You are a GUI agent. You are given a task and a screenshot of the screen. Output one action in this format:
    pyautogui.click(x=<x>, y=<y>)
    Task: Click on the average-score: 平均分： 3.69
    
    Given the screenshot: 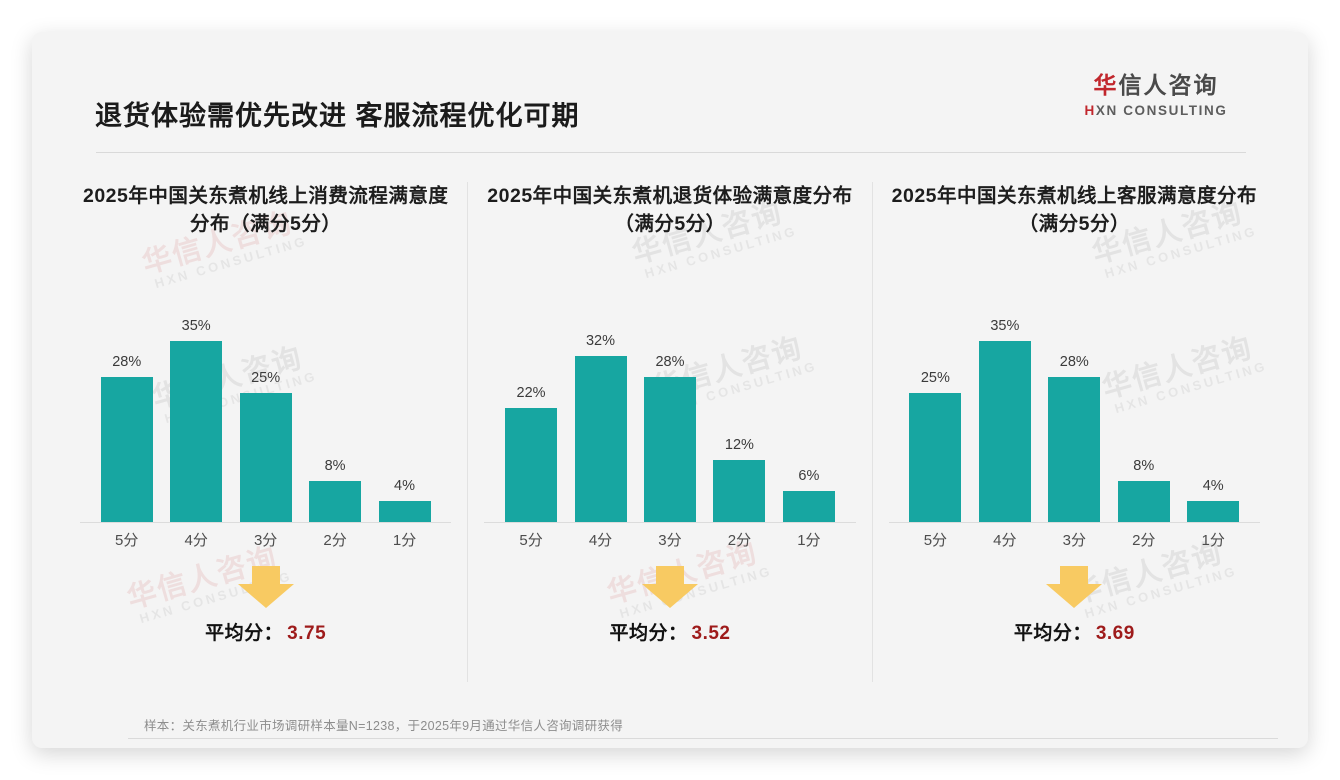 What is the action you would take?
    pyautogui.click(x=1074, y=631)
    